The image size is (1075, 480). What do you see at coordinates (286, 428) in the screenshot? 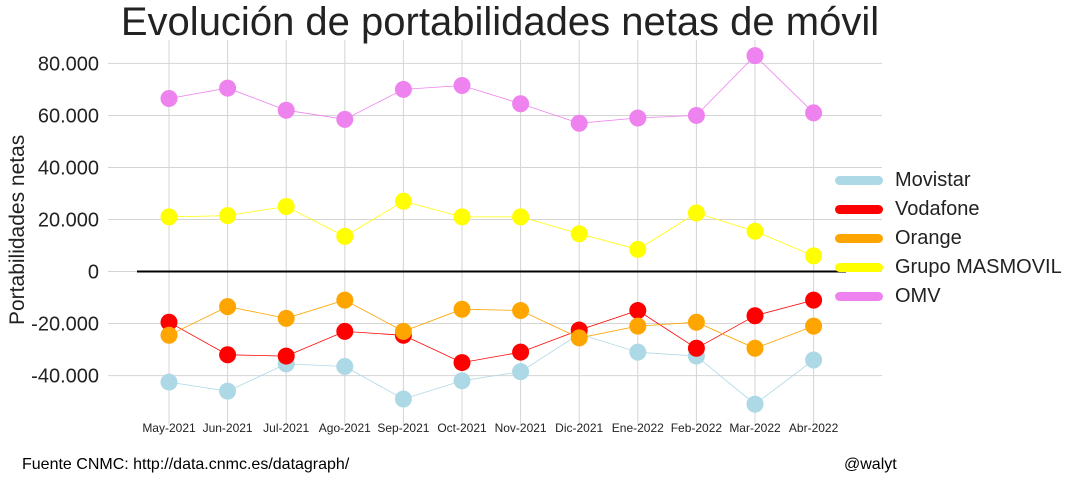
I see `x-tick-label: Jul-2021` at bounding box center [286, 428].